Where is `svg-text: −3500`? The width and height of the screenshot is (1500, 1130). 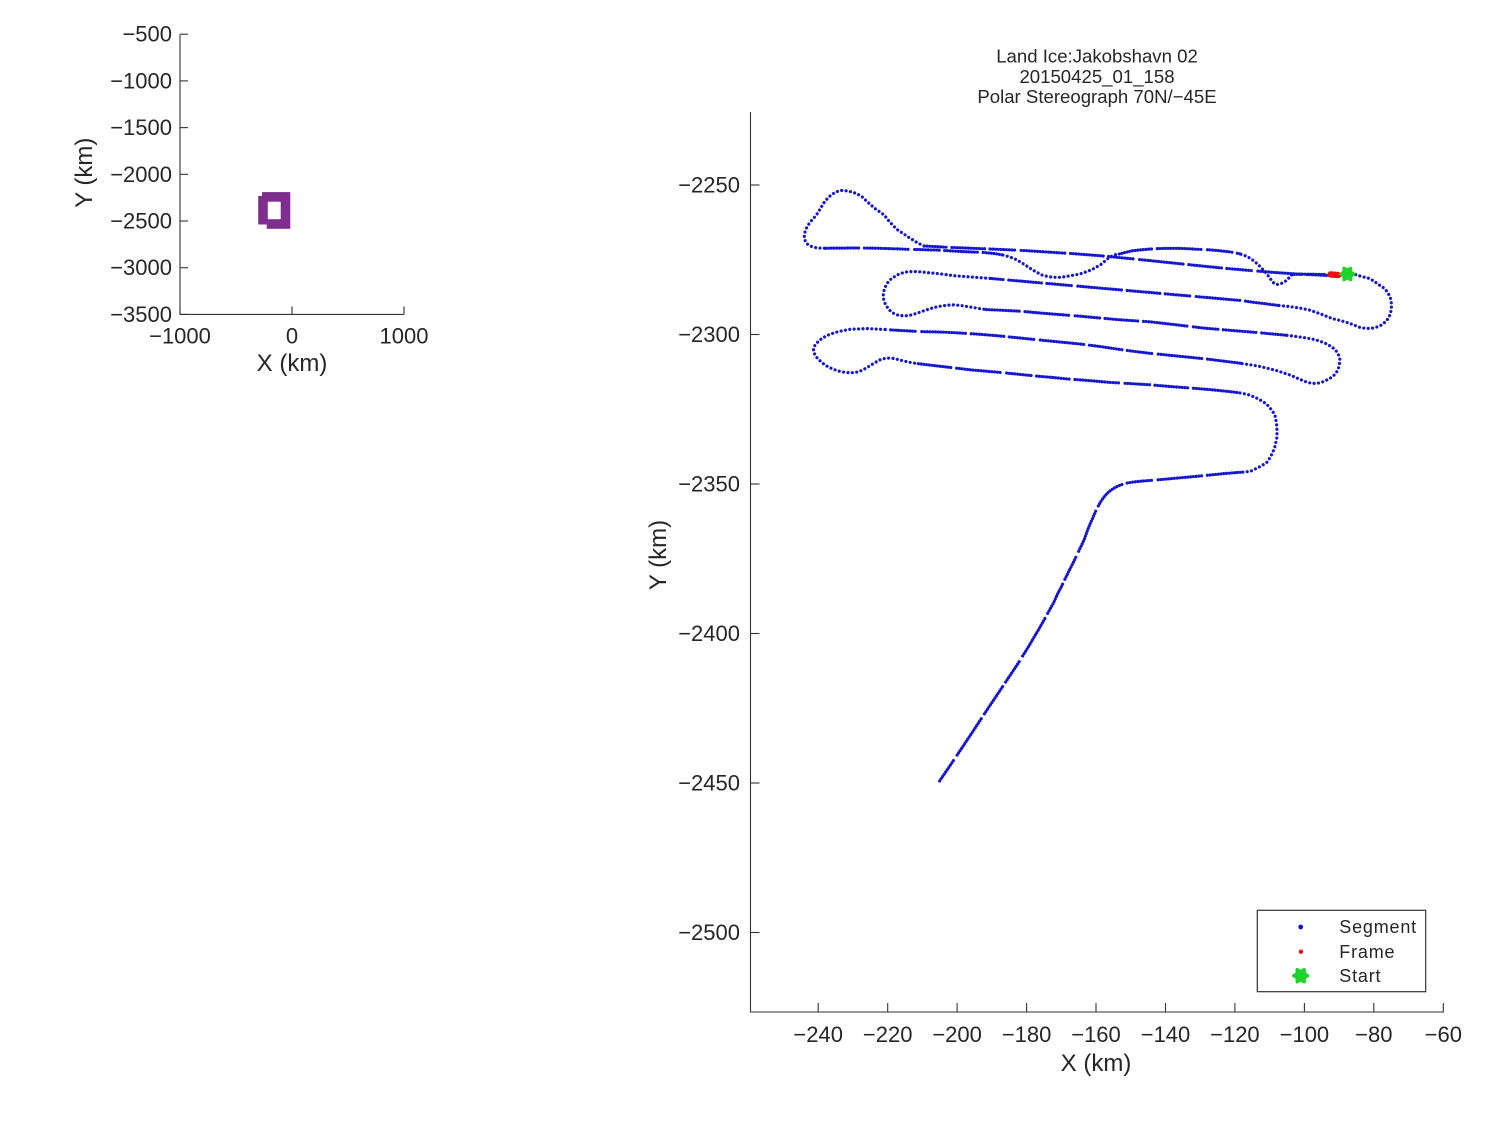 svg-text: −3500 is located at coordinates (141, 314).